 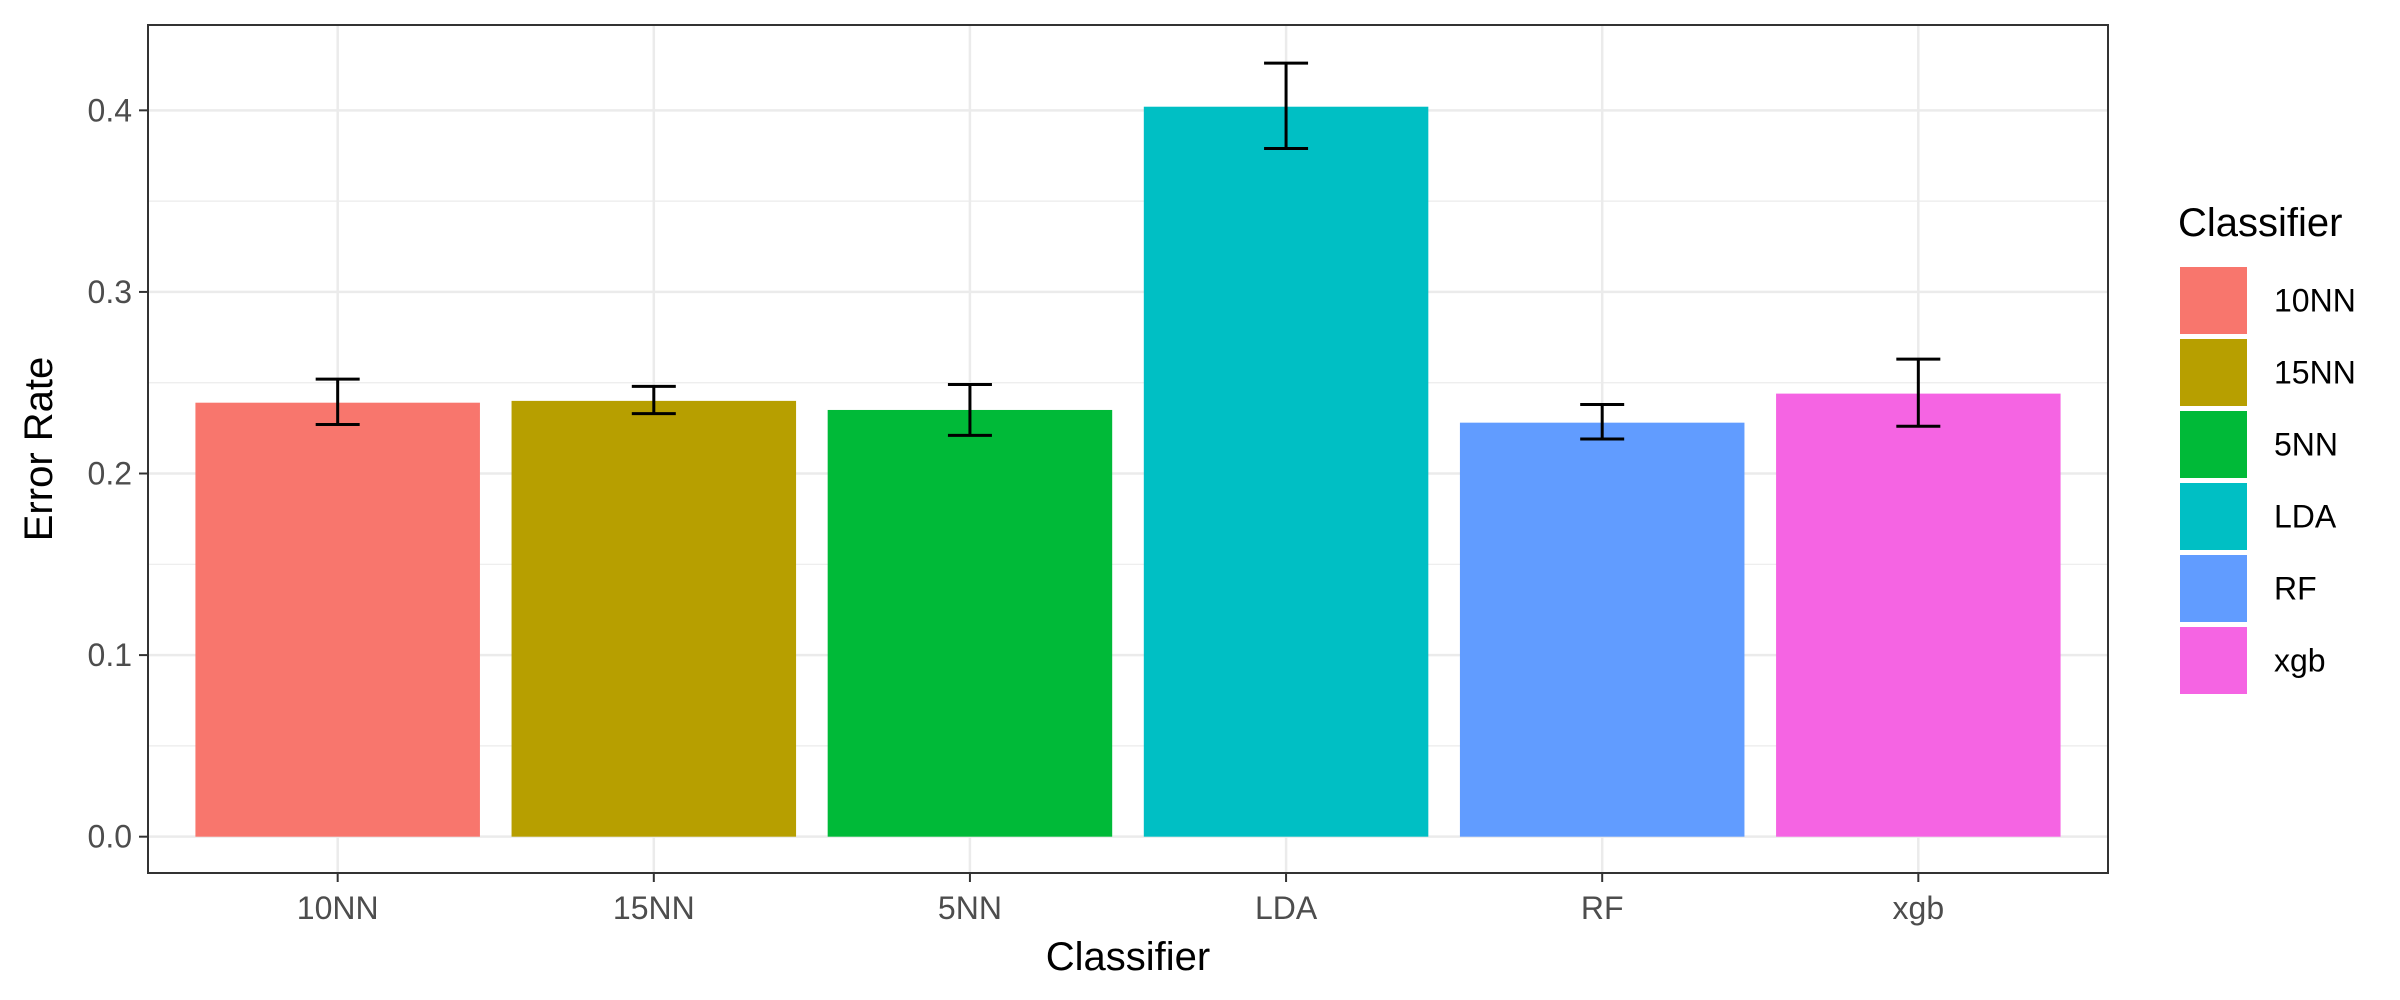 I want to click on legend-label: RF, so click(x=2295, y=589).